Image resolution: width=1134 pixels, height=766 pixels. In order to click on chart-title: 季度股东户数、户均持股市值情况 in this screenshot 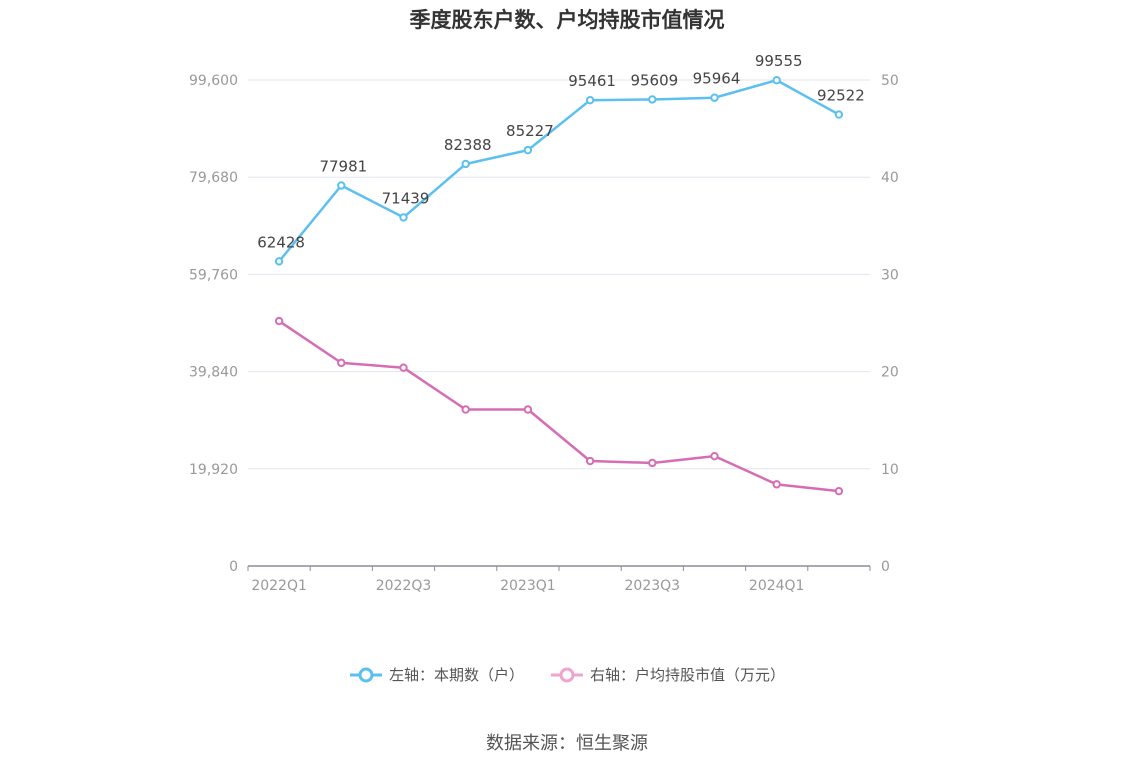, I will do `click(567, 20)`.